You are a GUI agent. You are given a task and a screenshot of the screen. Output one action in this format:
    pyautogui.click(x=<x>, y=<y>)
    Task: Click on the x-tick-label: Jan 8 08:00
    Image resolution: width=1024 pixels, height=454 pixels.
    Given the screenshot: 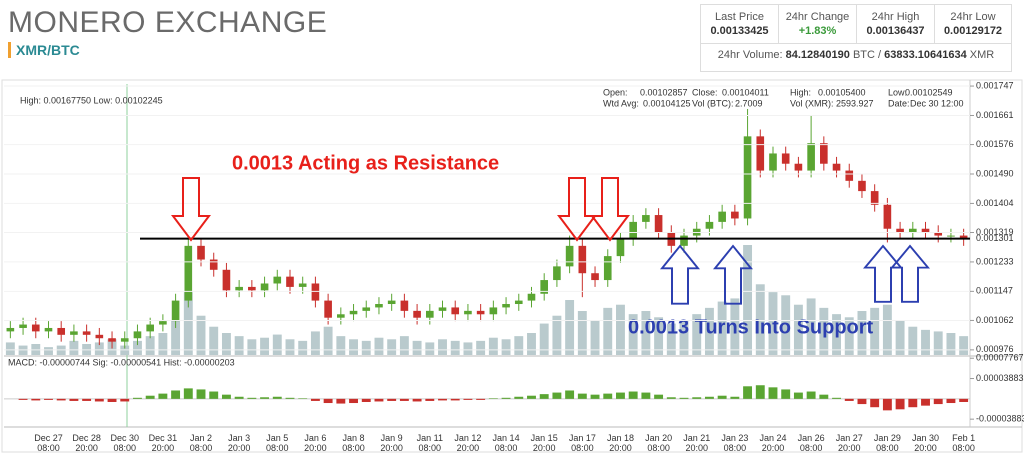 What is the action you would take?
    pyautogui.click(x=353, y=443)
    